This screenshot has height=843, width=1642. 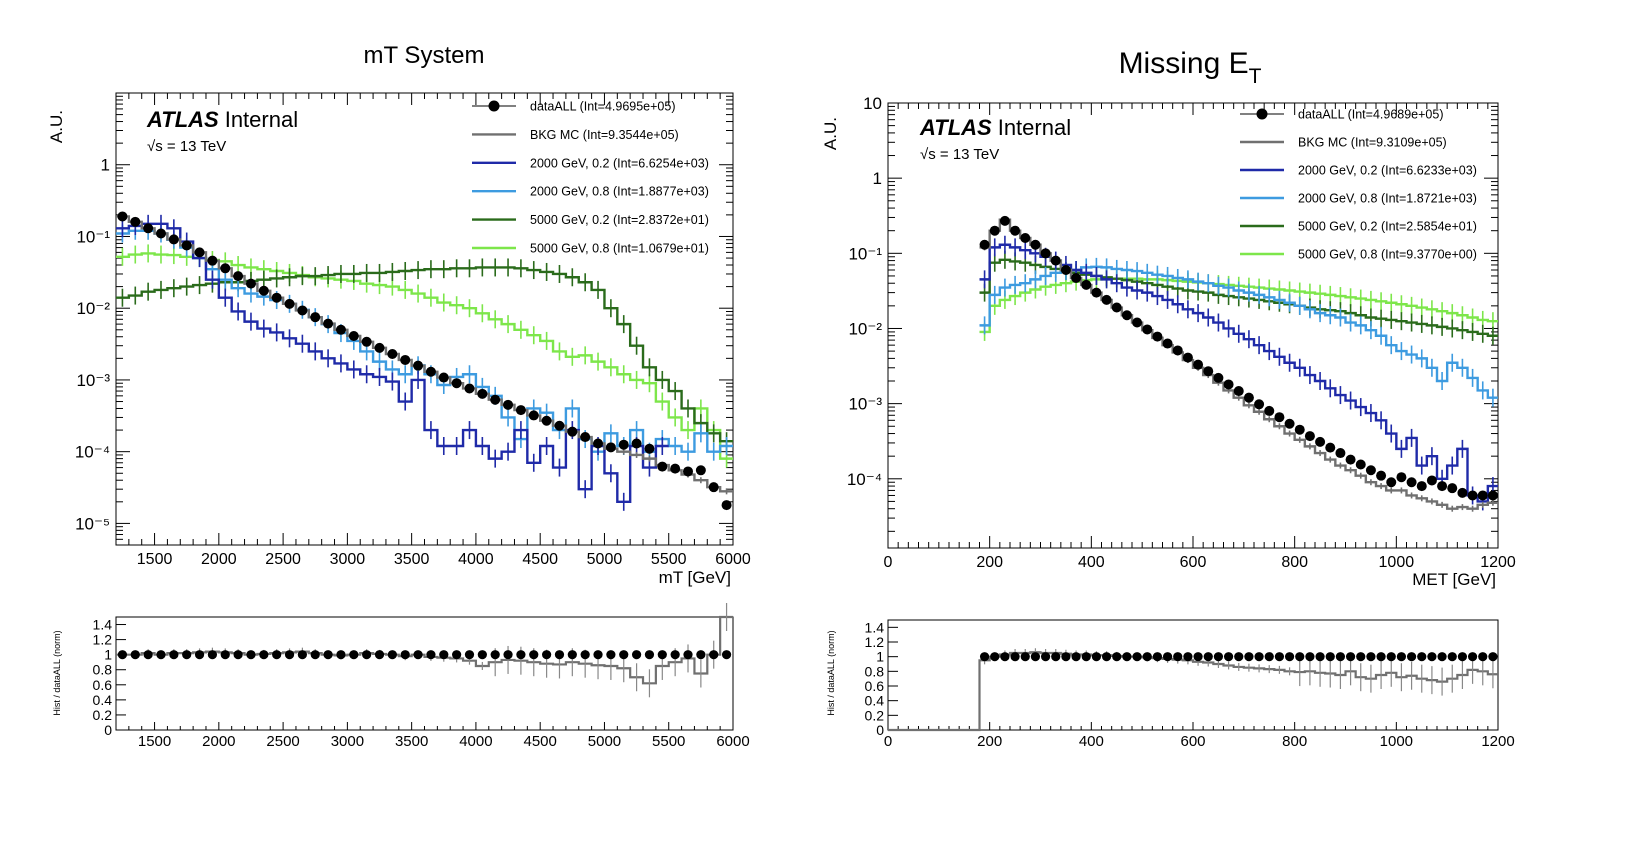 I want to click on x-tick-label: 3500, so click(x=412, y=559).